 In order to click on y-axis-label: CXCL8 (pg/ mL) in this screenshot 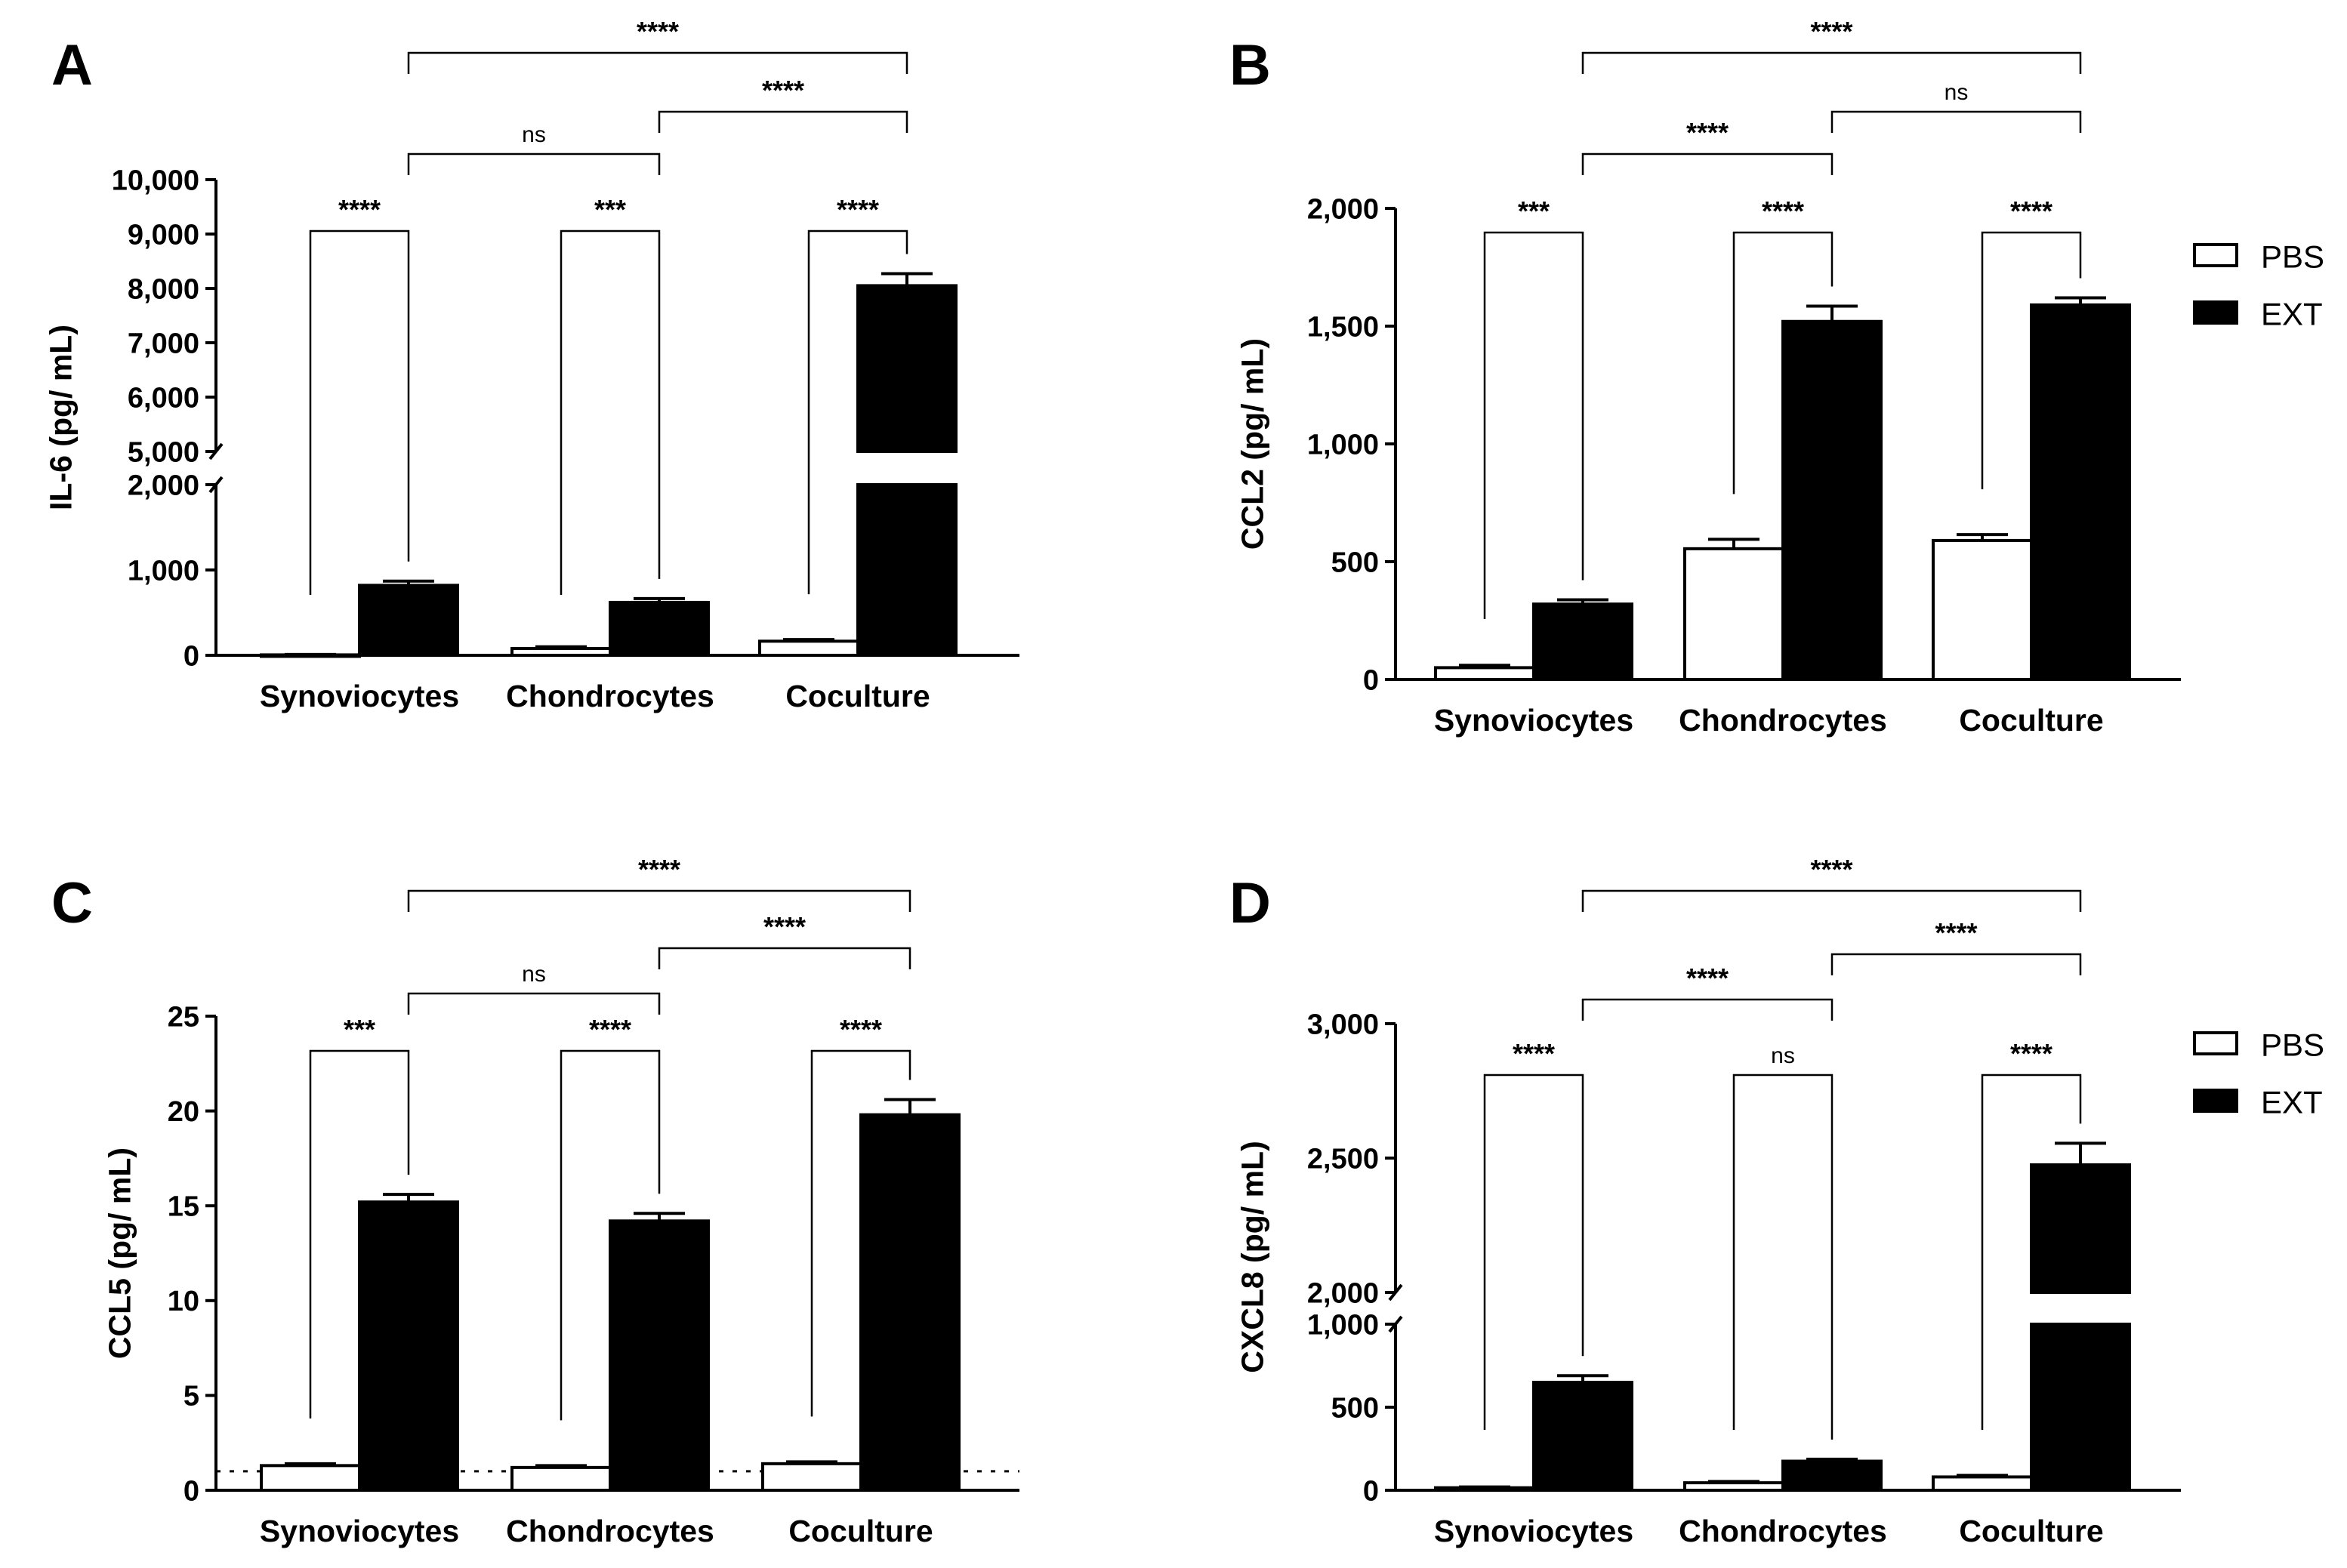, I will do `click(1252, 1256)`.